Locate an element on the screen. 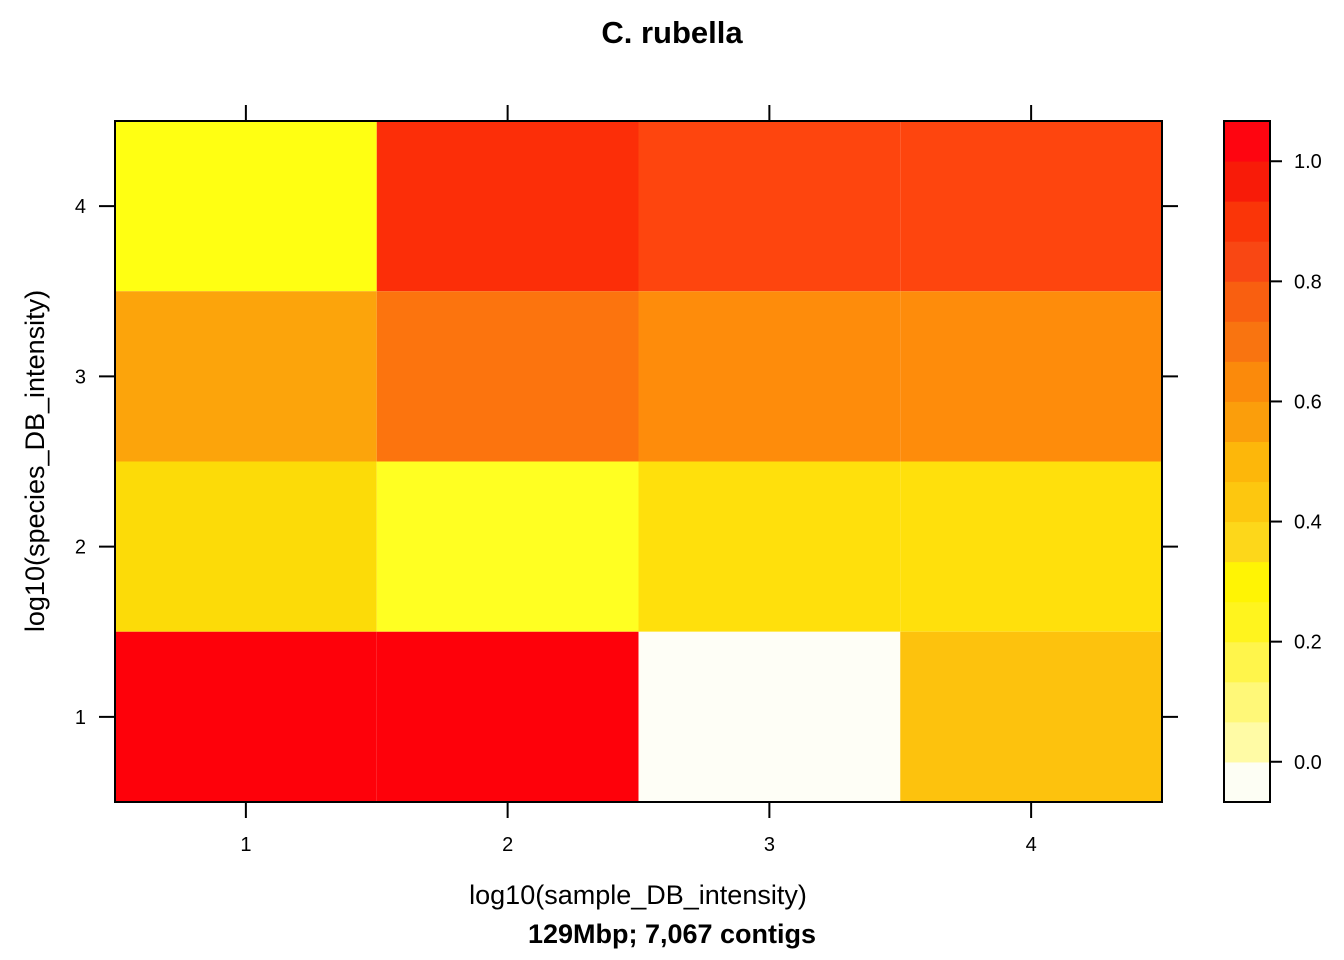 The width and height of the screenshot is (1344, 960). x-tick-label: 2 is located at coordinates (507, 845).